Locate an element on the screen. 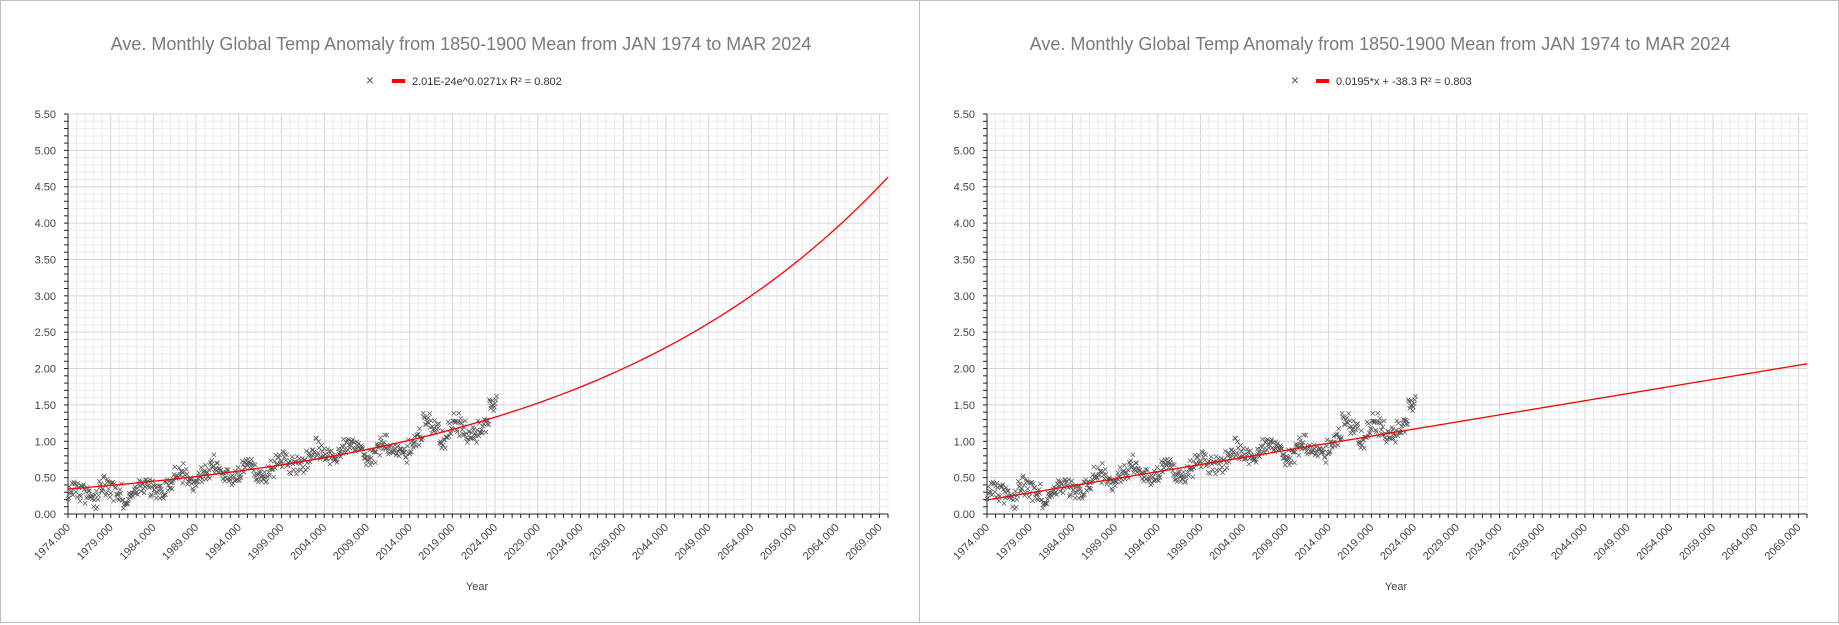  x-tick-label: 2039.000 is located at coordinates (607, 542).